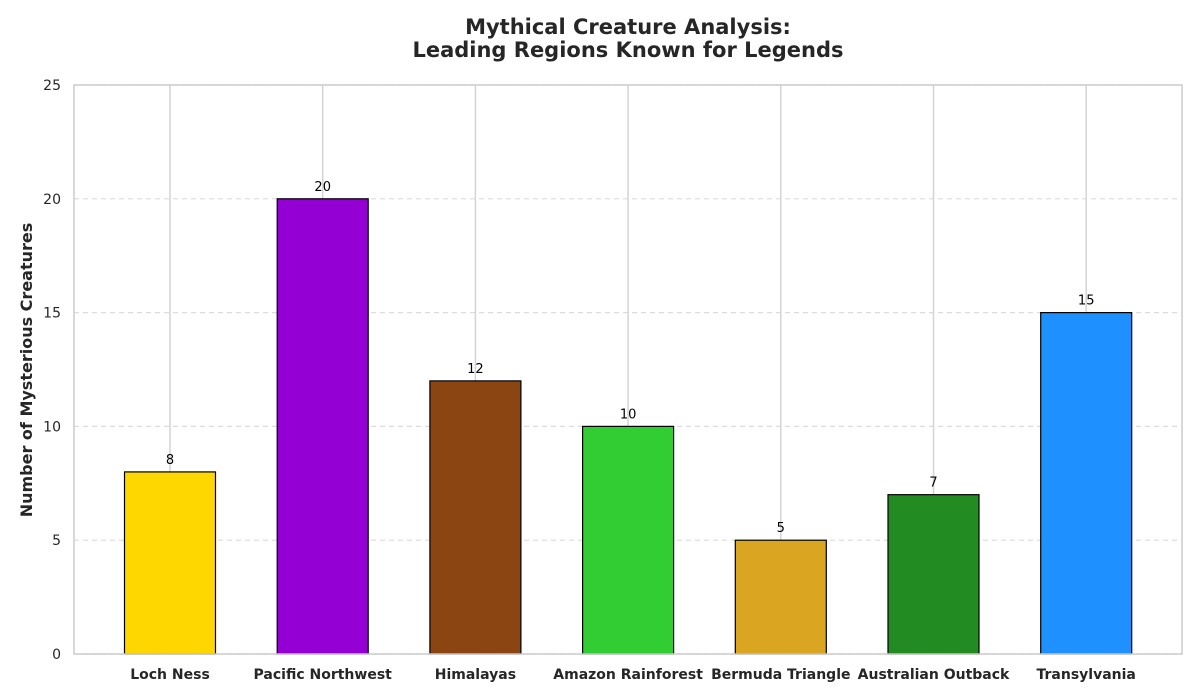 The height and width of the screenshot is (700, 1200). Describe the element at coordinates (52, 200) in the screenshot. I see `y-tick-label: 20` at that location.